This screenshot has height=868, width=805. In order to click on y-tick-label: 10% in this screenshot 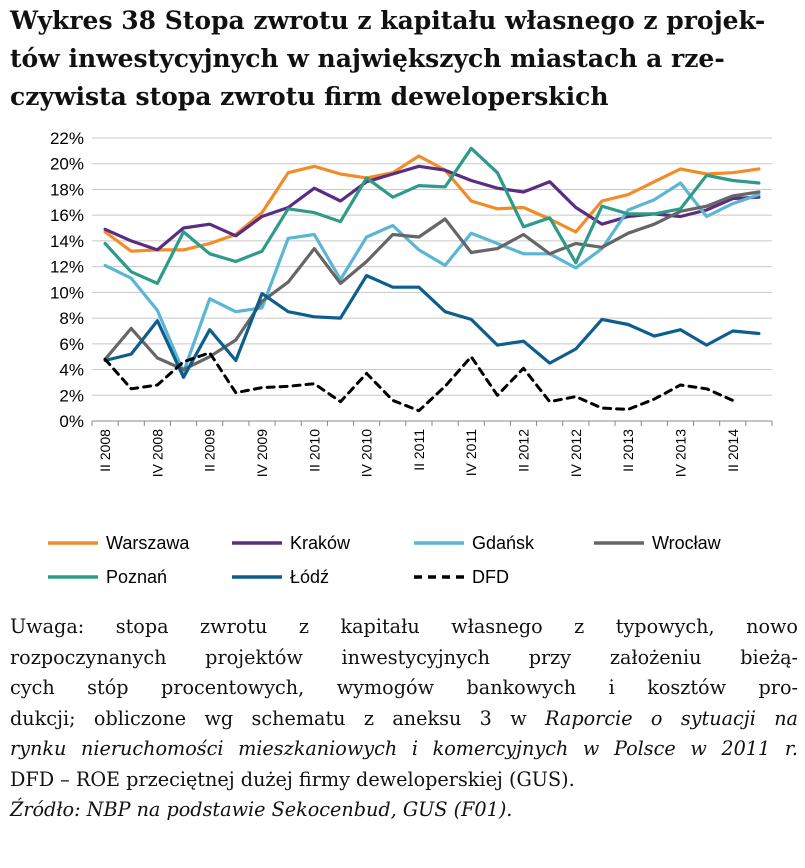, I will do `click(67, 292)`.